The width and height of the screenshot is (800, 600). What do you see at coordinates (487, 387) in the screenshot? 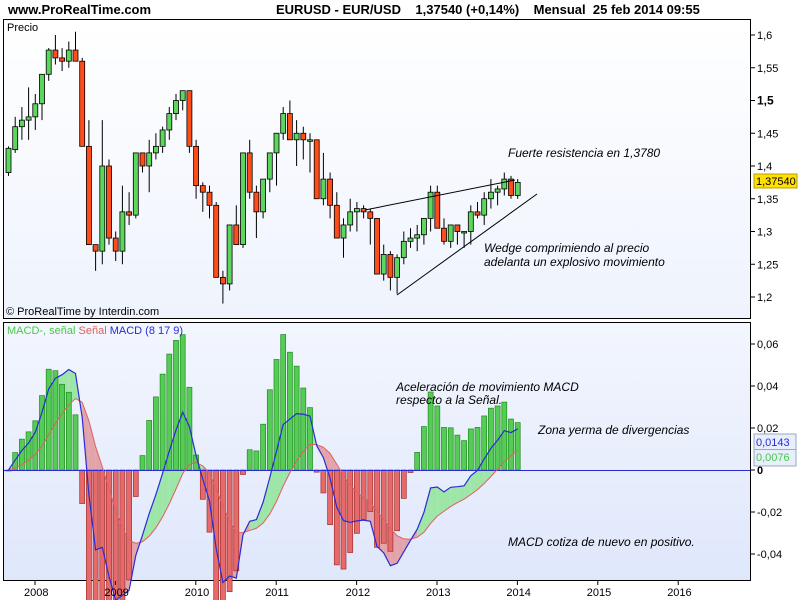
I see `annotation-accel-1: Aceleración de movimiento MACD` at bounding box center [487, 387].